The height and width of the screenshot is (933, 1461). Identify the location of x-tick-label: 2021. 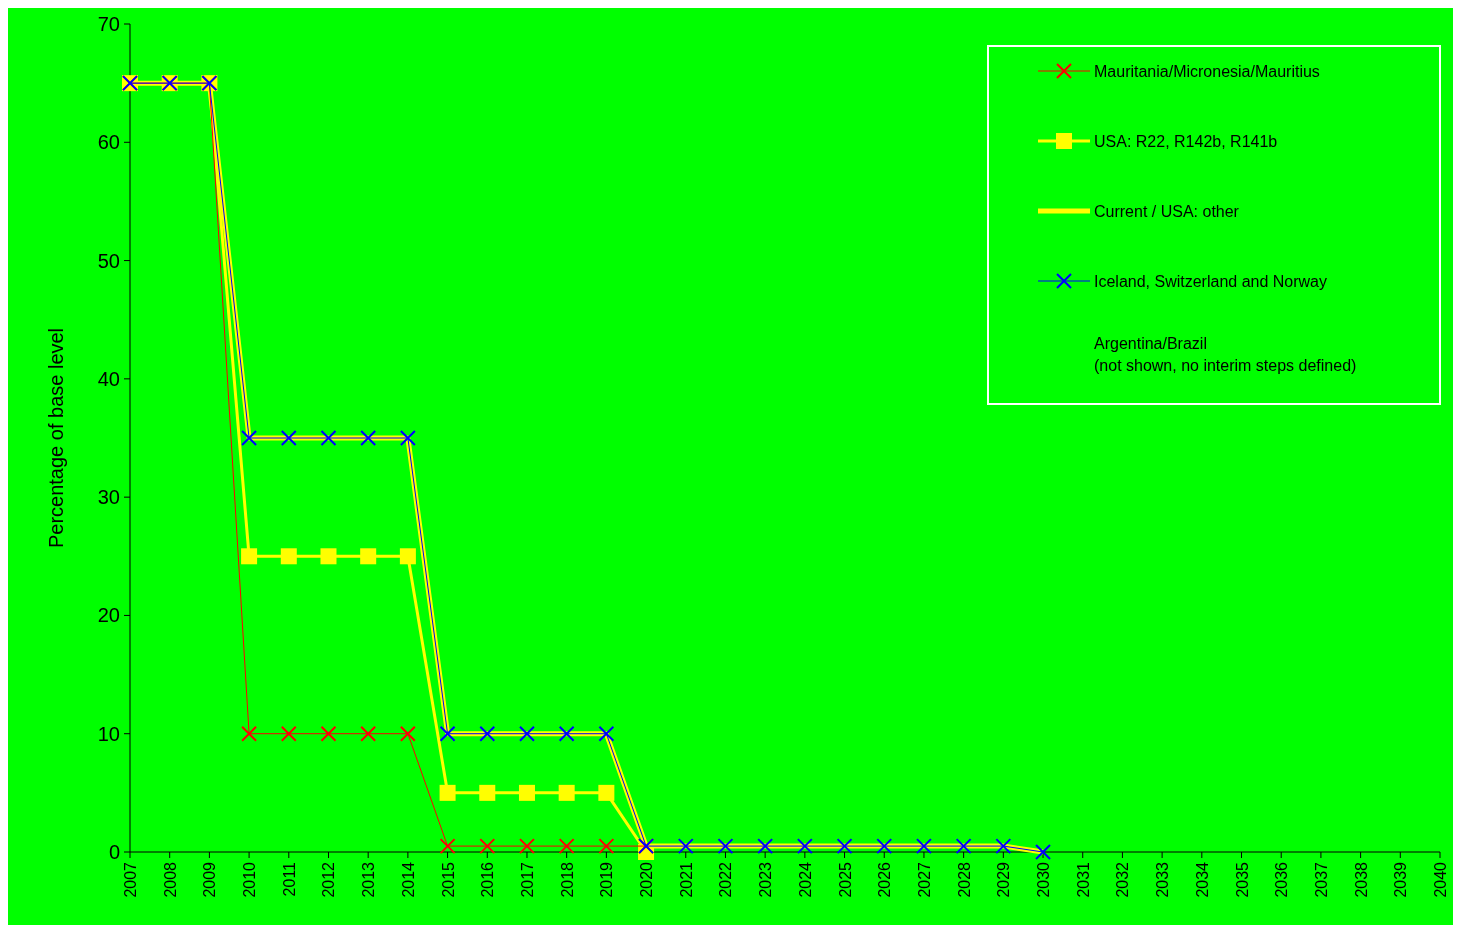
(686, 879).